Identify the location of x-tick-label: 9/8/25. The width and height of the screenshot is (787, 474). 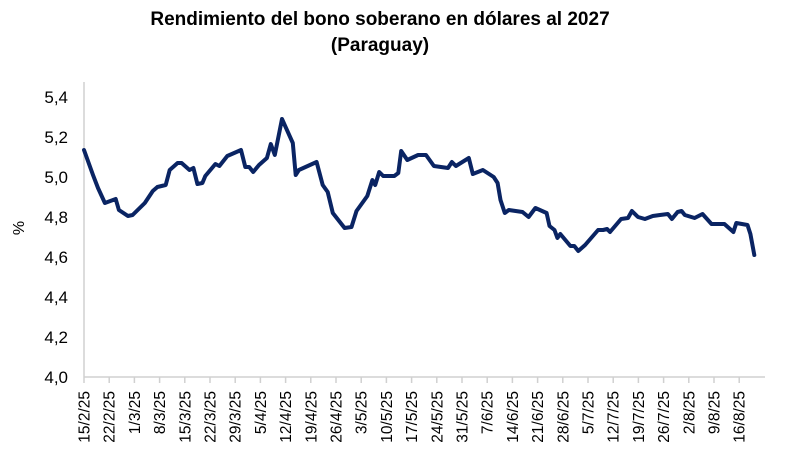
(715, 412).